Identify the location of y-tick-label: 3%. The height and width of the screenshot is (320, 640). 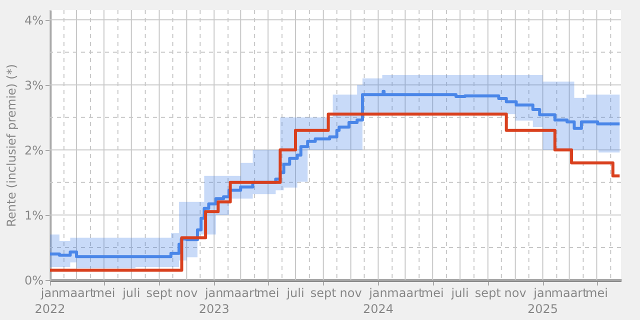
(34, 85).